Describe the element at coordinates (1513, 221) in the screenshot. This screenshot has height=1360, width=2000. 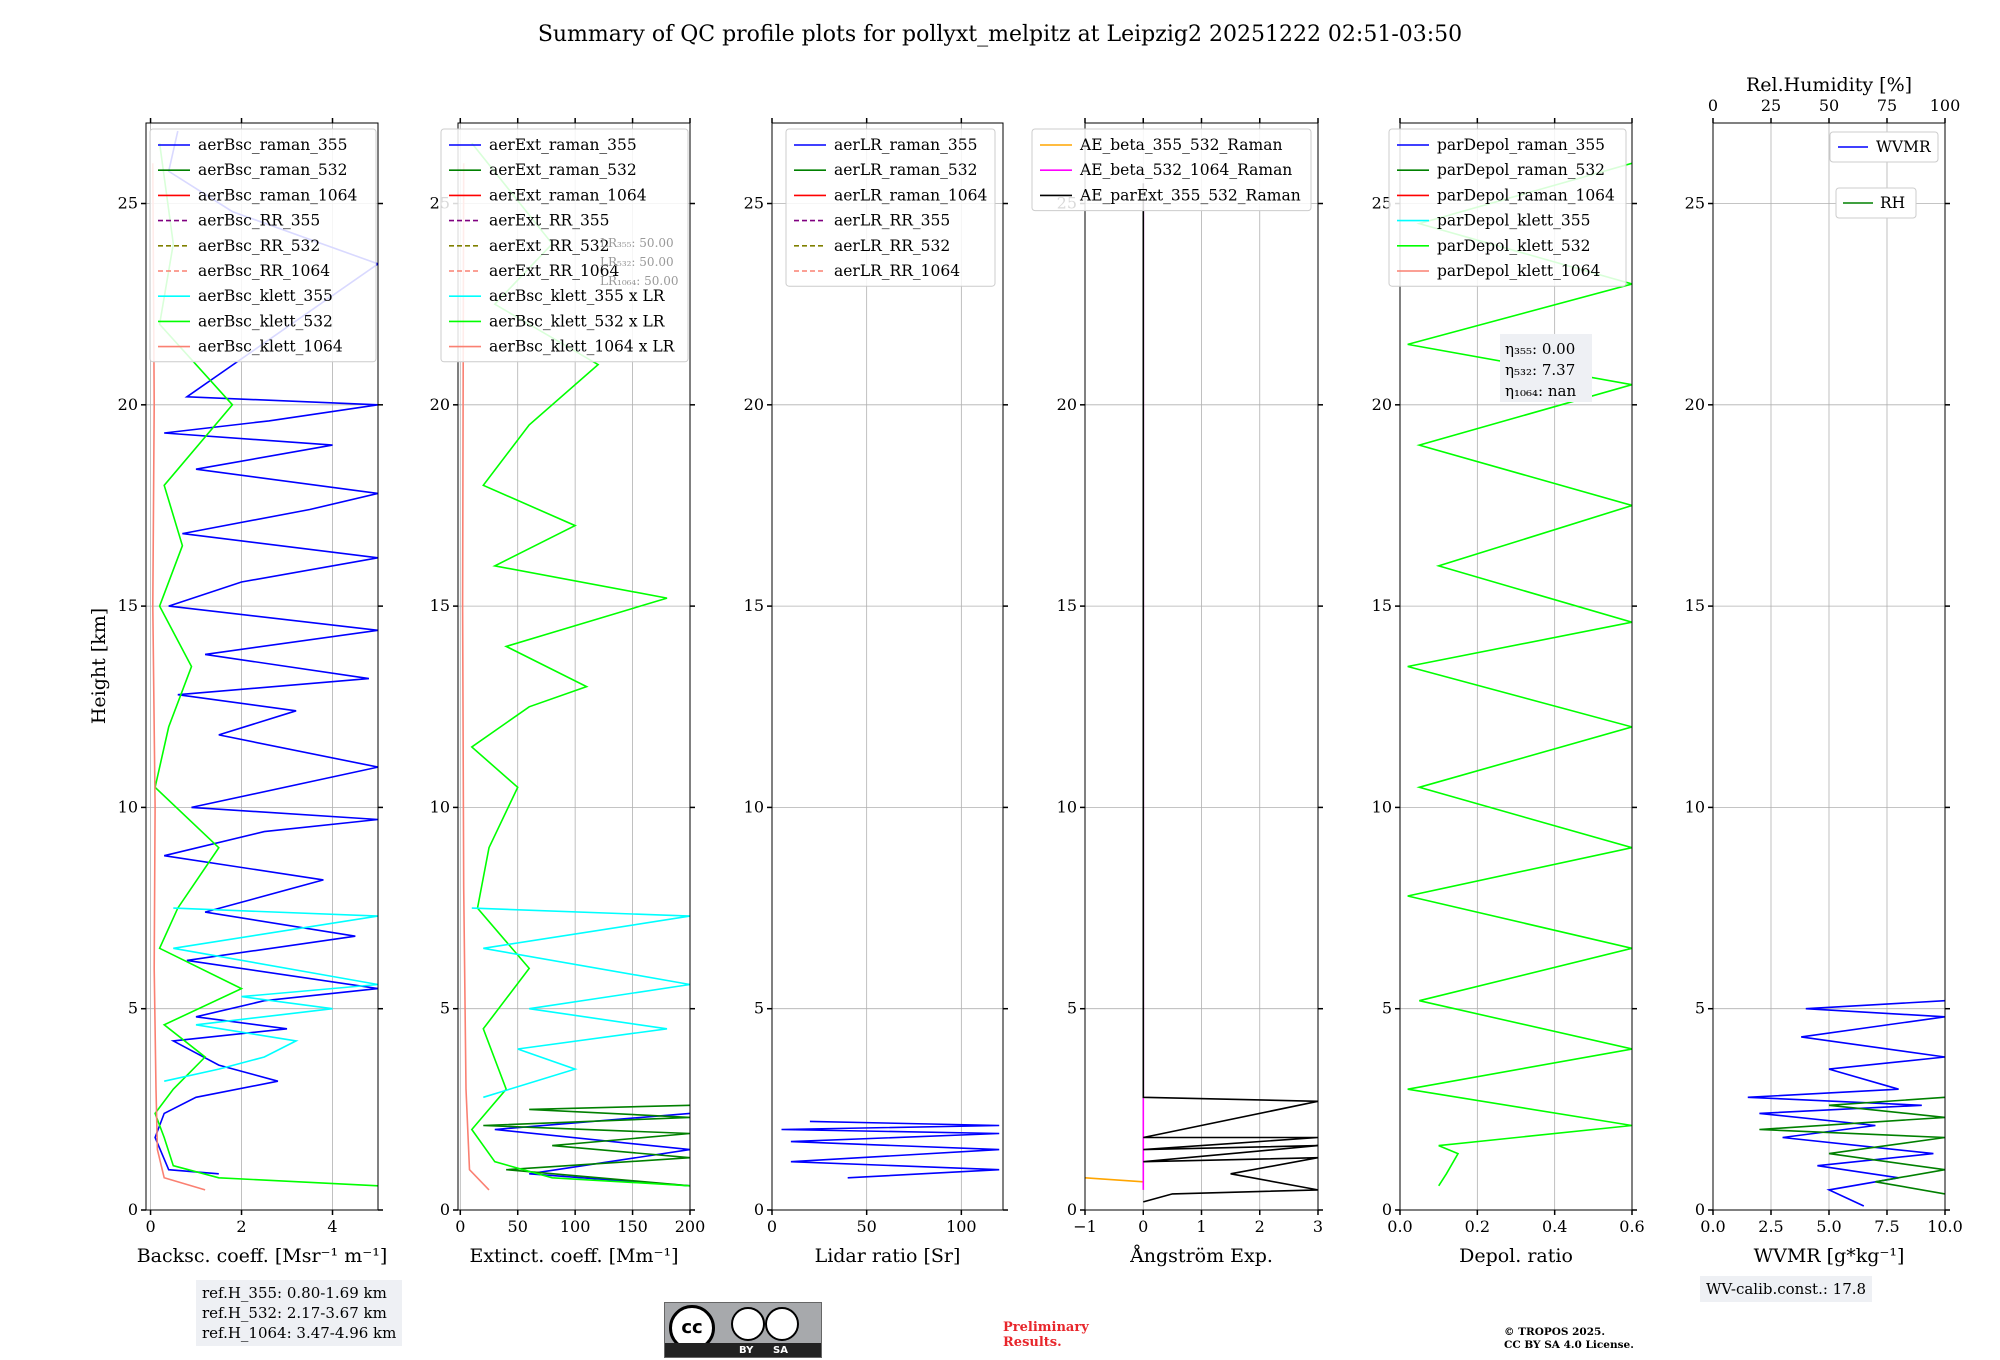
I see `legend-label: parDepol_klett_355` at that location.